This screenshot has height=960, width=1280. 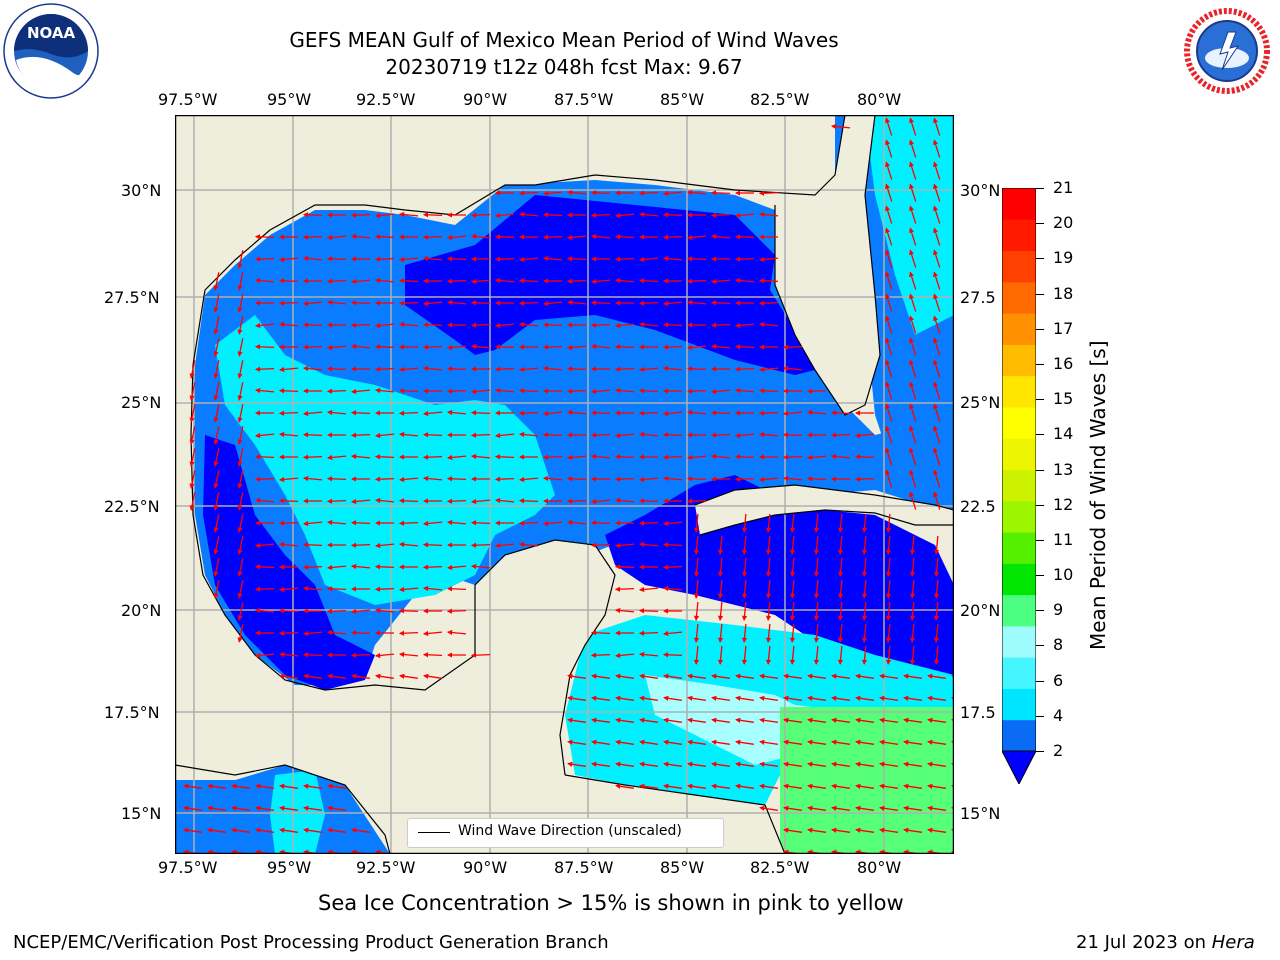 What do you see at coordinates (1063, 433) in the screenshot?
I see `colorbar-tick-label: 14` at bounding box center [1063, 433].